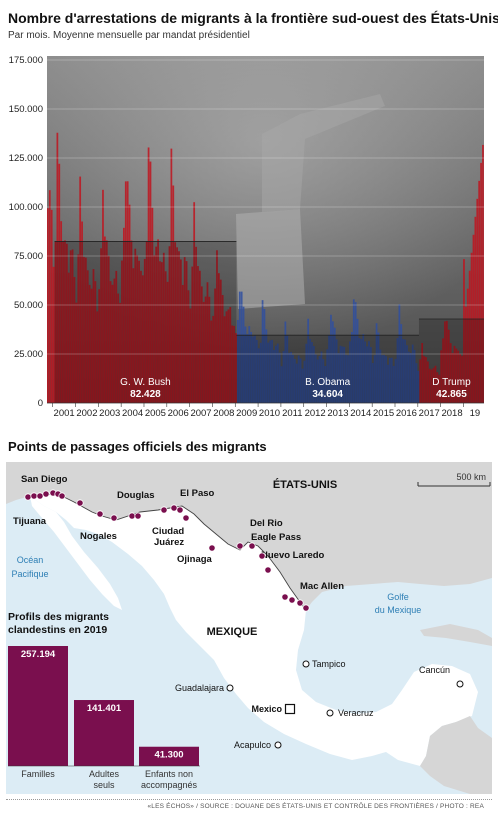 Image resolution: width=498 pixels, height=820 pixels. I want to click on series-average-label: 34.604, so click(327, 394).